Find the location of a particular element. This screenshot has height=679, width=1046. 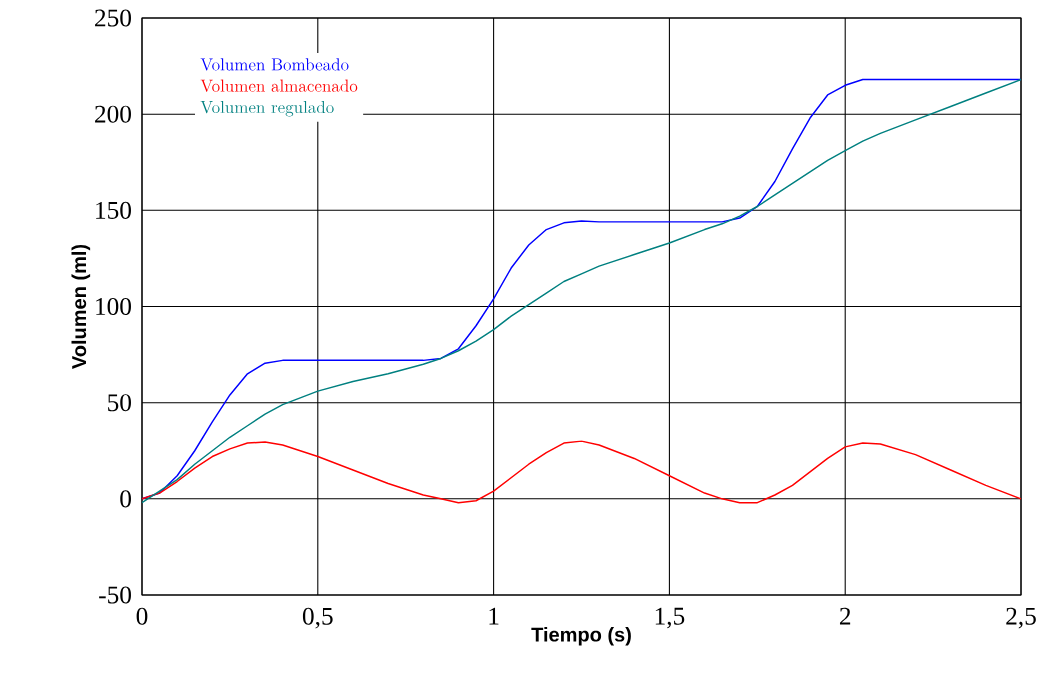

y-tick-label: 150 is located at coordinates (113, 210).